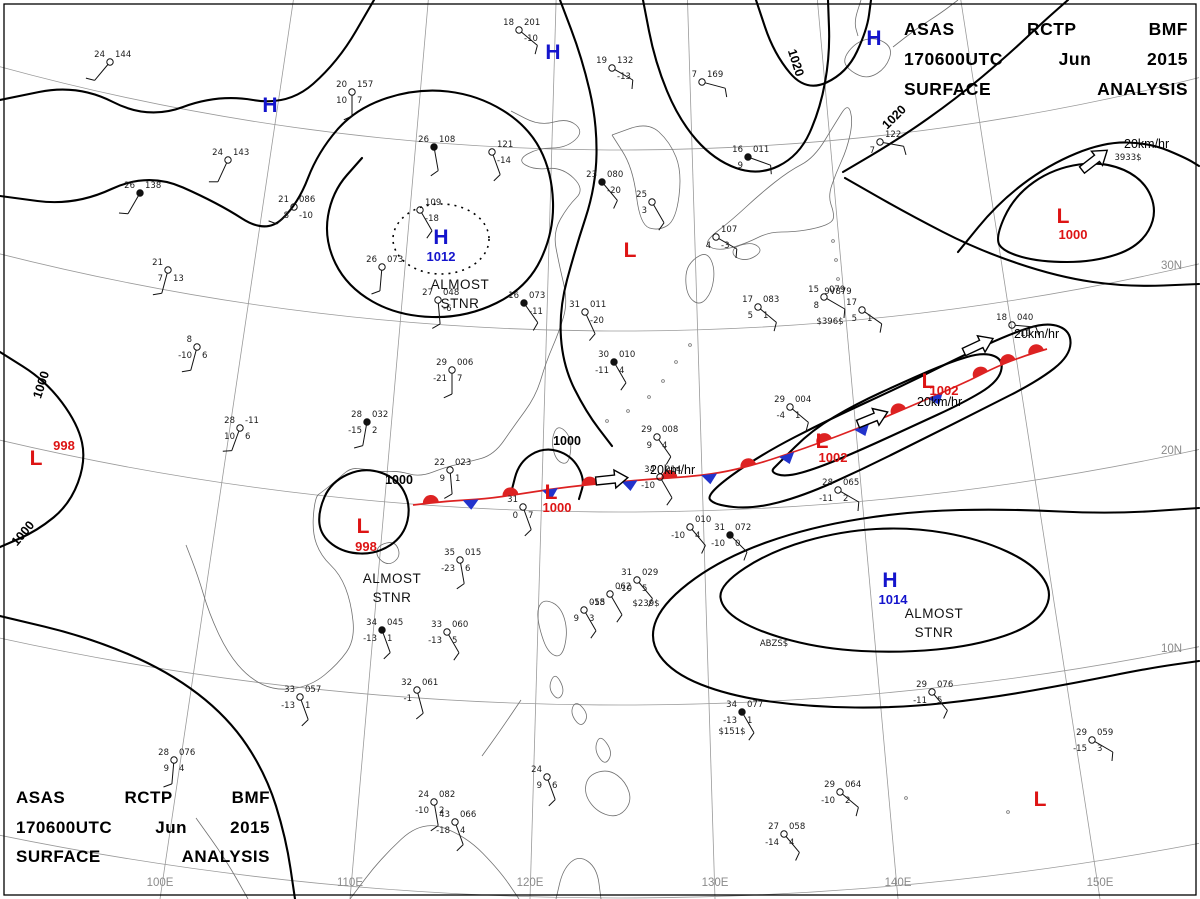 The height and width of the screenshot is (899, 1200). I want to click on station-value: -11, so click(826, 499).